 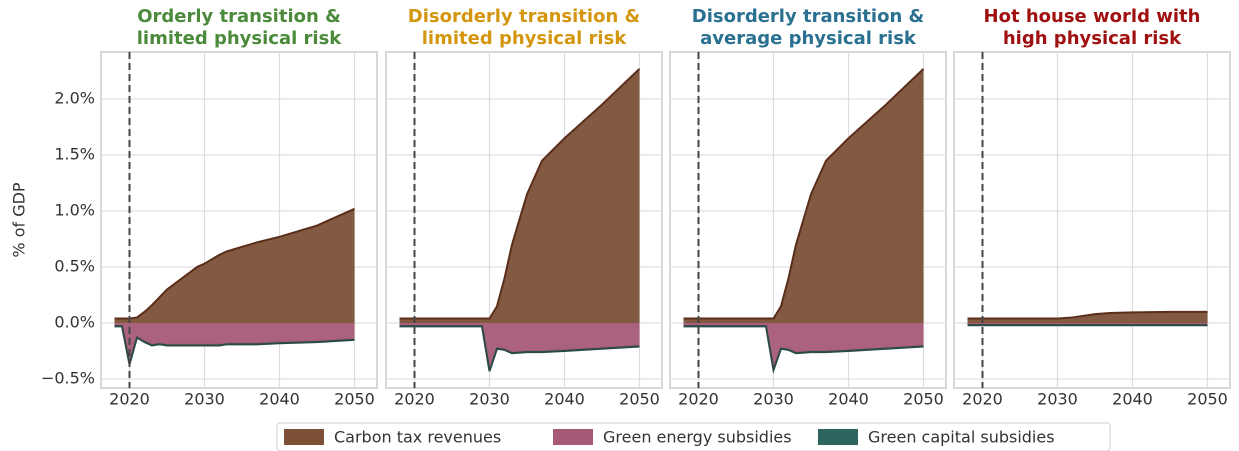 I want to click on y-tick-label: 2.0%, so click(x=74, y=98).